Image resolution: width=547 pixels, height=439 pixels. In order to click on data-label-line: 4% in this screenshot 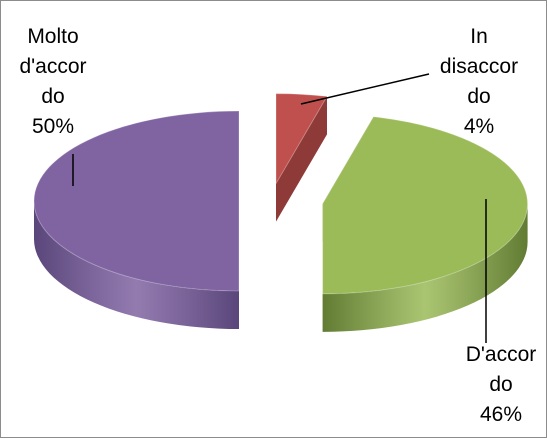, I will do `click(479, 126)`.